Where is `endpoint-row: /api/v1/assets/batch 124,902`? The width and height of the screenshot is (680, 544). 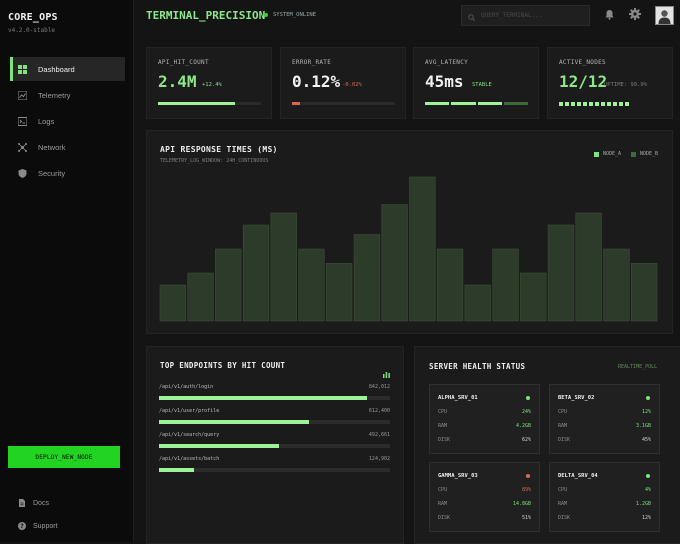 endpoint-row: /api/v1/assets/batch 124,902 is located at coordinates (274, 466).